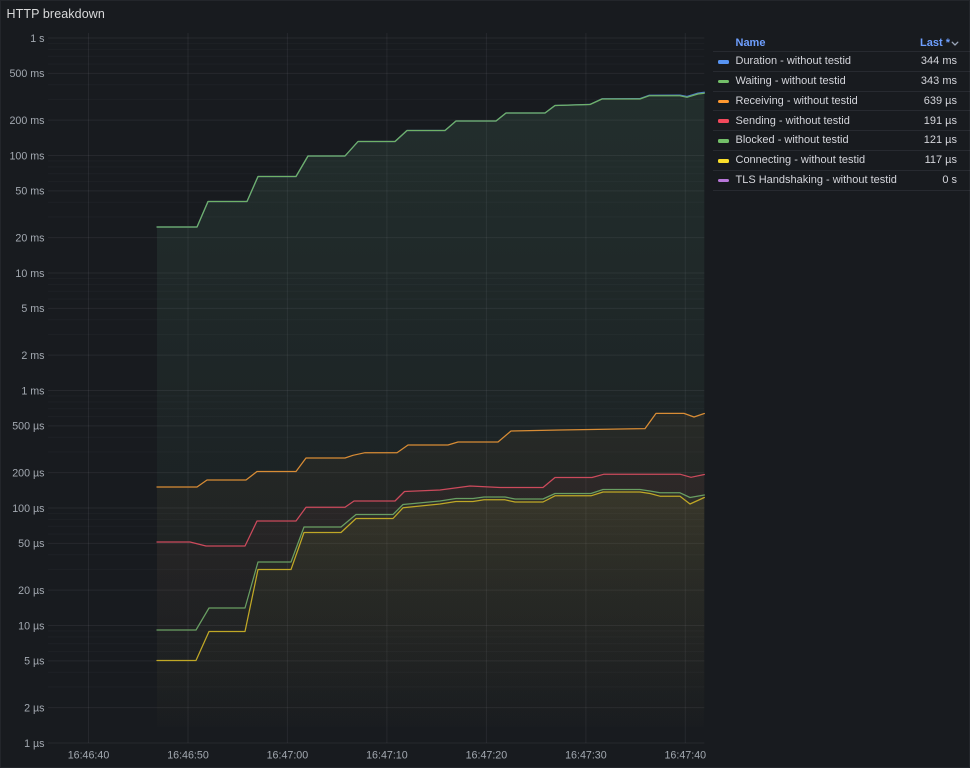  Describe the element at coordinates (31, 591) in the screenshot. I see `svg-text: 20 µs` at that location.